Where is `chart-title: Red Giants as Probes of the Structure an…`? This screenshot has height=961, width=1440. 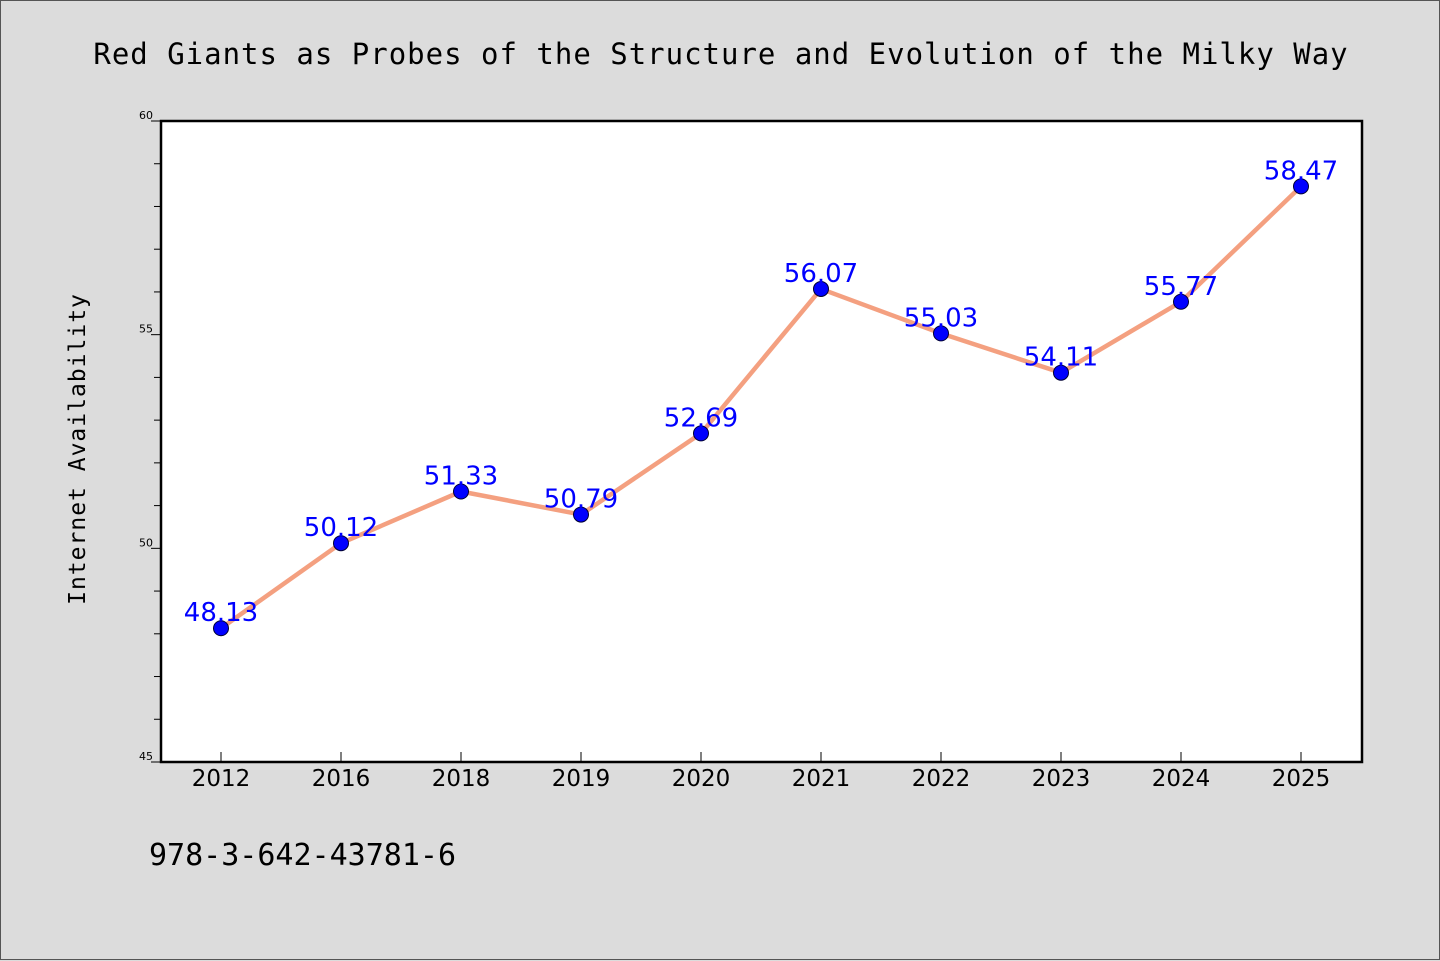 chart-title: Red Giants as Probes of the Structure an… is located at coordinates (720, 54).